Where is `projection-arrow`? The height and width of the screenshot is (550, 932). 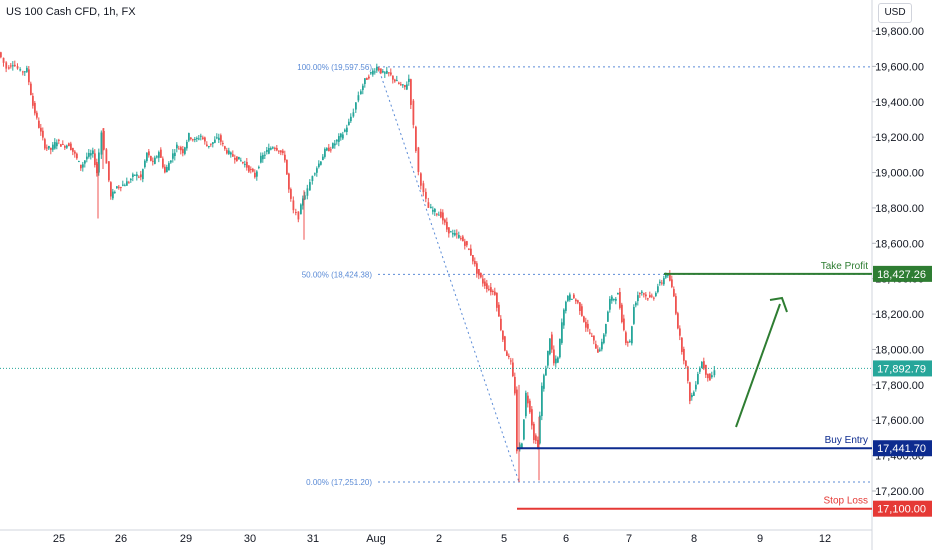
projection-arrow is located at coordinates (761, 362).